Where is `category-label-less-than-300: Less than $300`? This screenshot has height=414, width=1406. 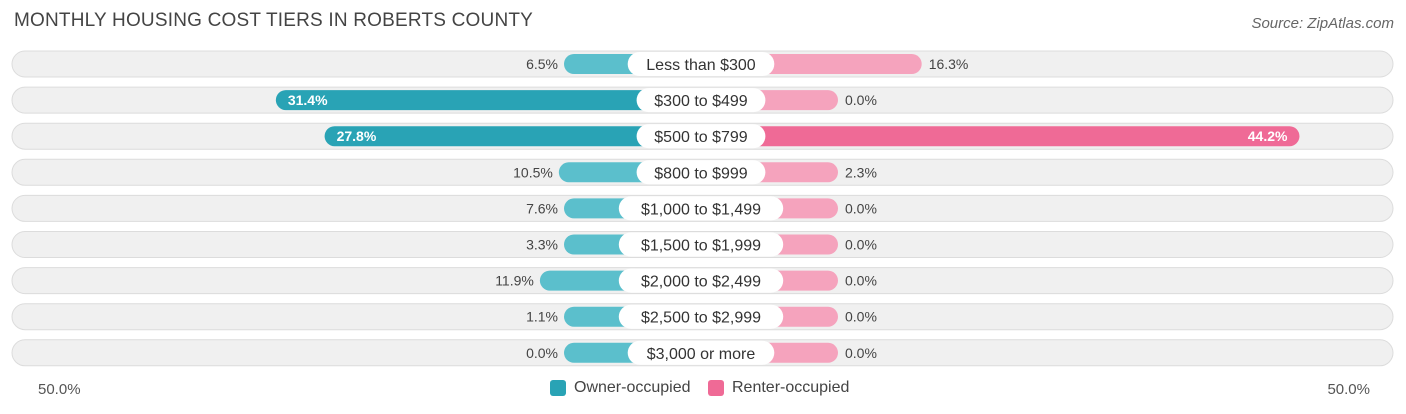
category-label-less-than-300: Less than $300 is located at coordinates (701, 65).